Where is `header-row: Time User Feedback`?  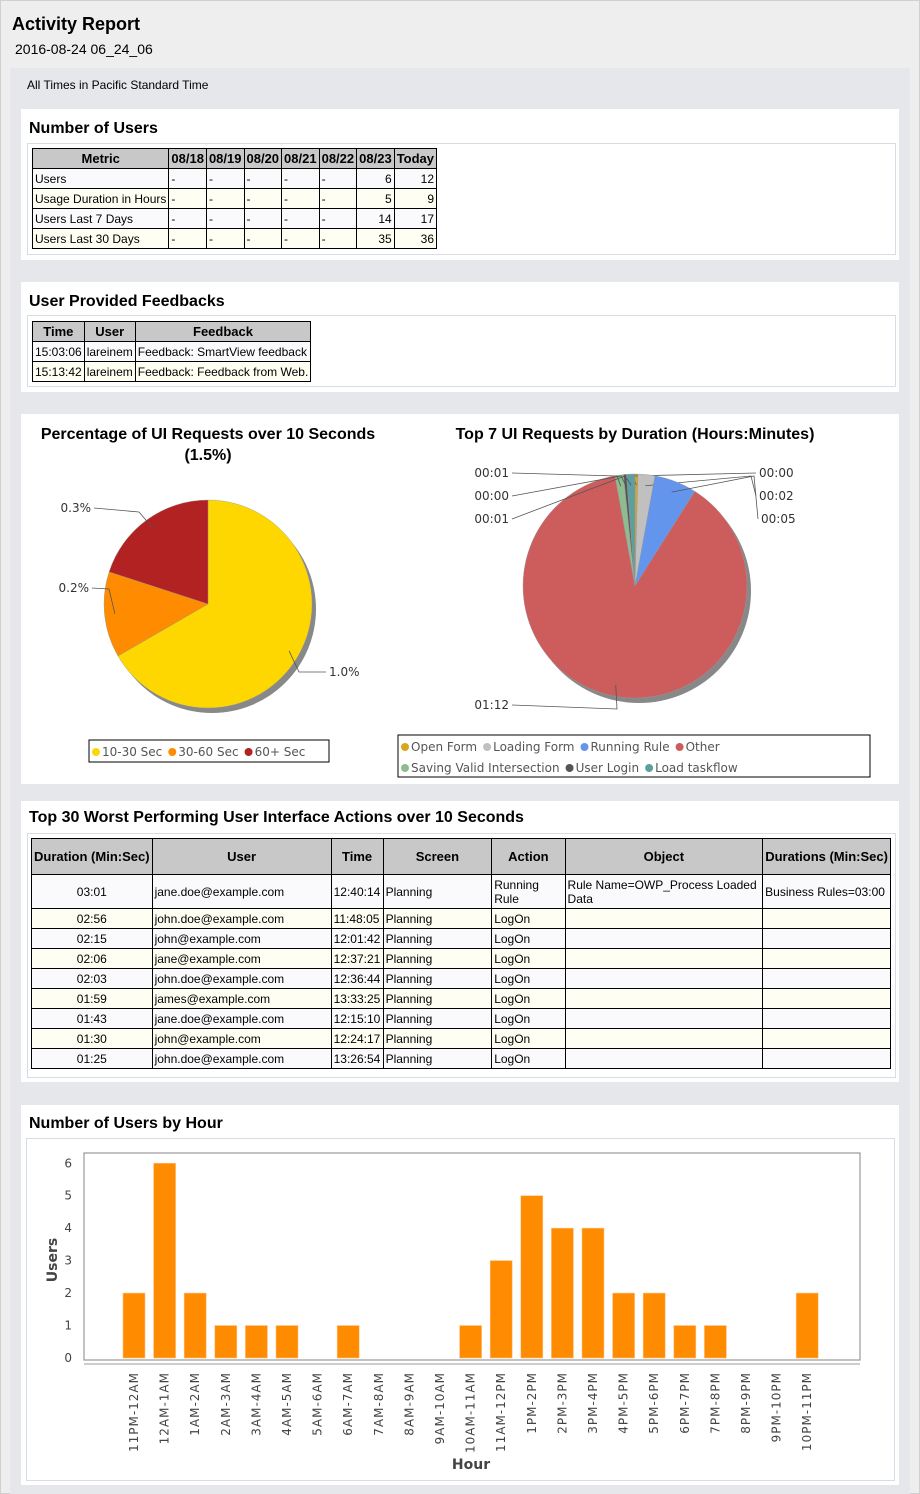 header-row: Time User Feedback is located at coordinates (172, 331).